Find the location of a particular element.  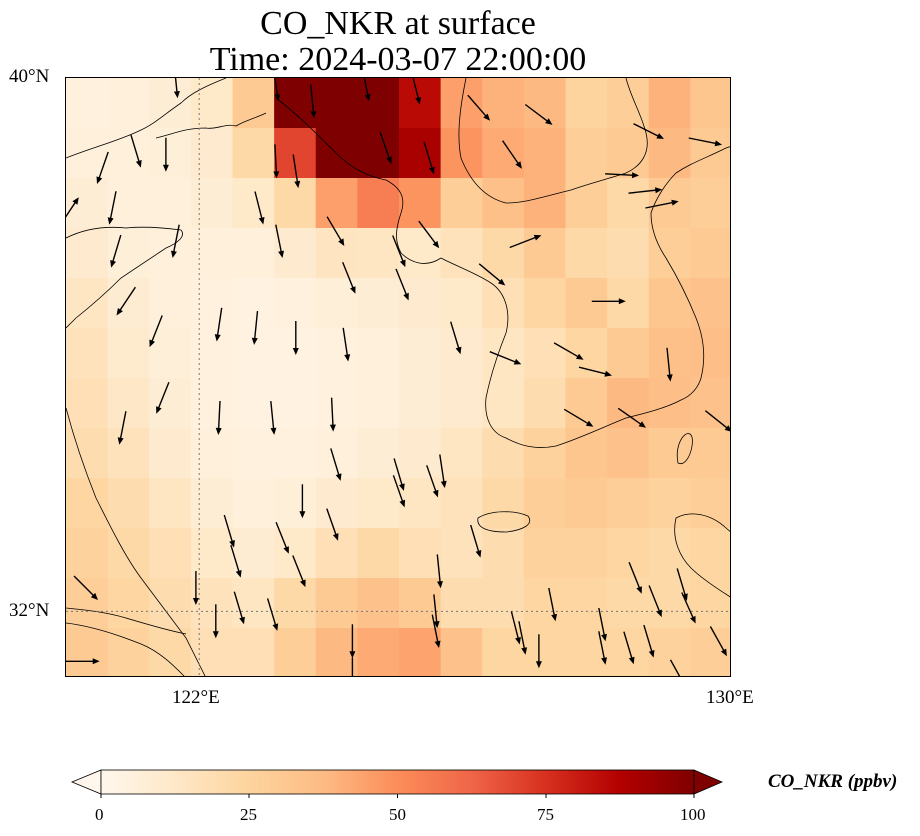

coastline-korea-east is located at coordinates (690, 262).